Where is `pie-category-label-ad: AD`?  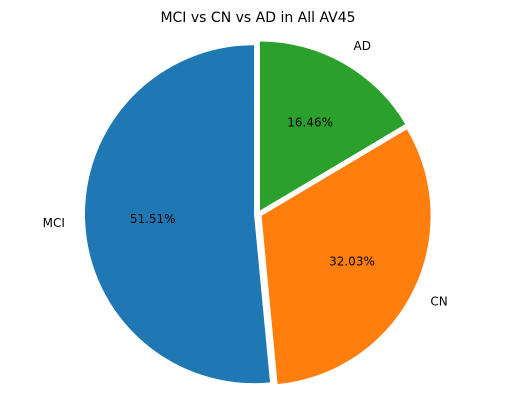 pie-category-label-ad: AD is located at coordinates (362, 46).